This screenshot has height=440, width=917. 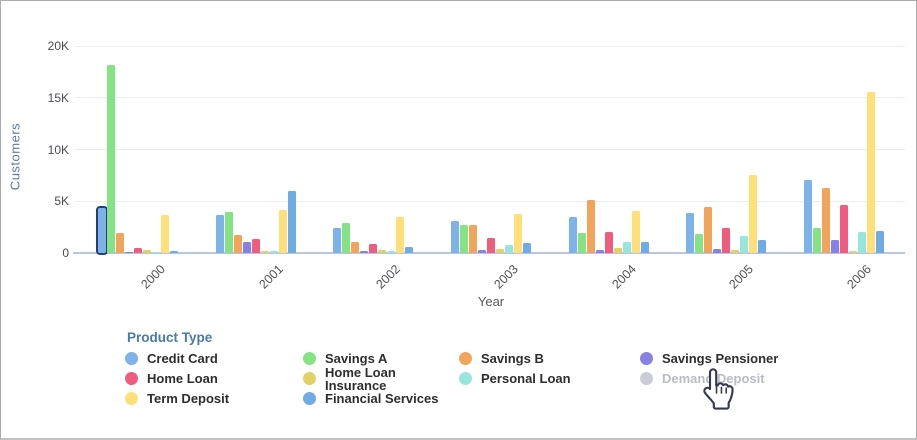 What do you see at coordinates (512, 359) in the screenshot?
I see `legend-item-label: Savings B` at bounding box center [512, 359].